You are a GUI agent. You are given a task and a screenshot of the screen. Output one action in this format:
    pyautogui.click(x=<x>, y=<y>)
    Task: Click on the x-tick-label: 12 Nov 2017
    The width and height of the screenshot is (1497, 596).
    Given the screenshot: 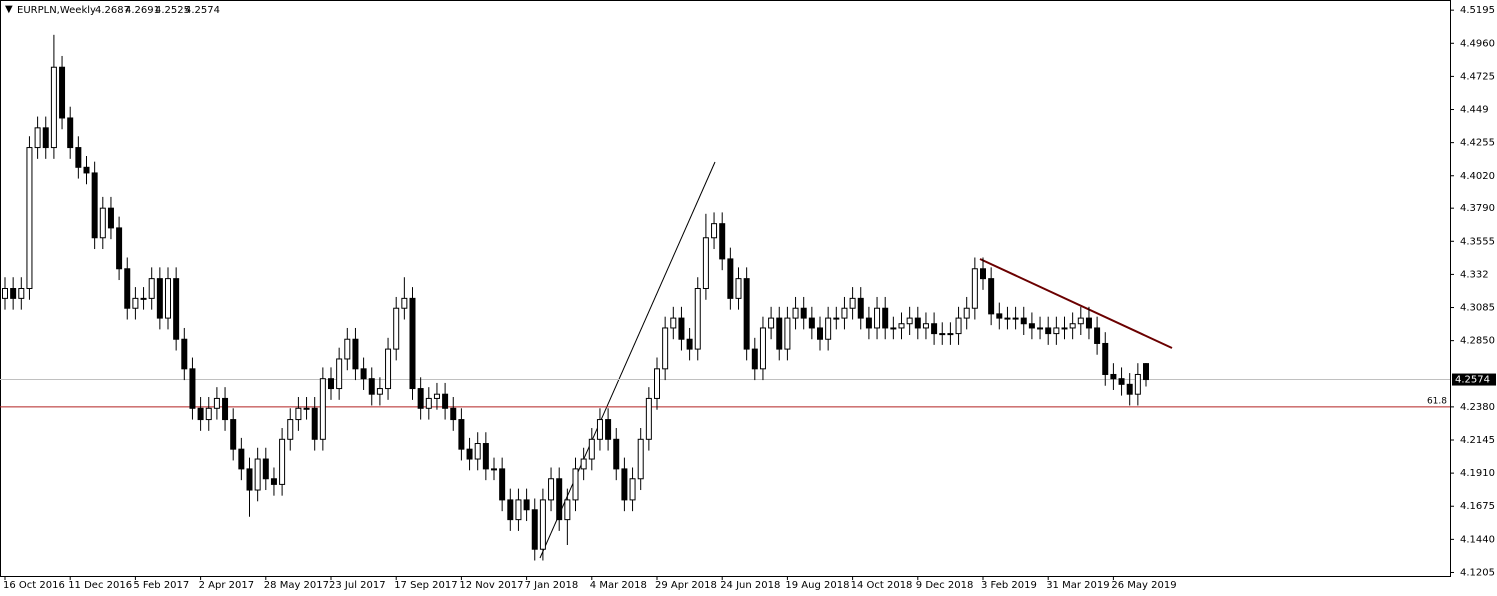 What is the action you would take?
    pyautogui.click(x=491, y=585)
    